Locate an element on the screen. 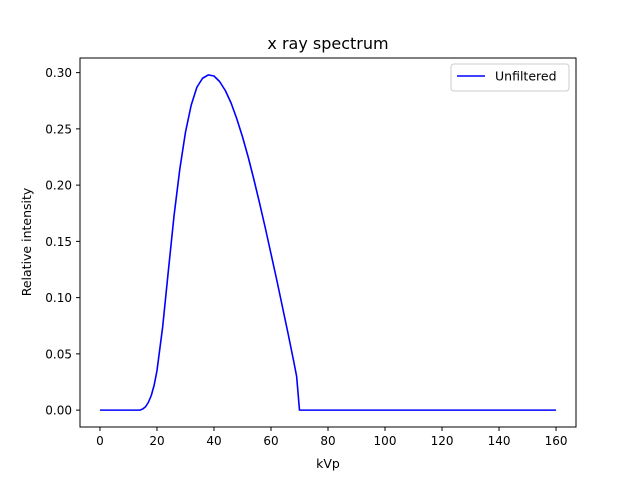 This screenshot has height=480, width=640. legend-box is located at coordinates (510, 77).